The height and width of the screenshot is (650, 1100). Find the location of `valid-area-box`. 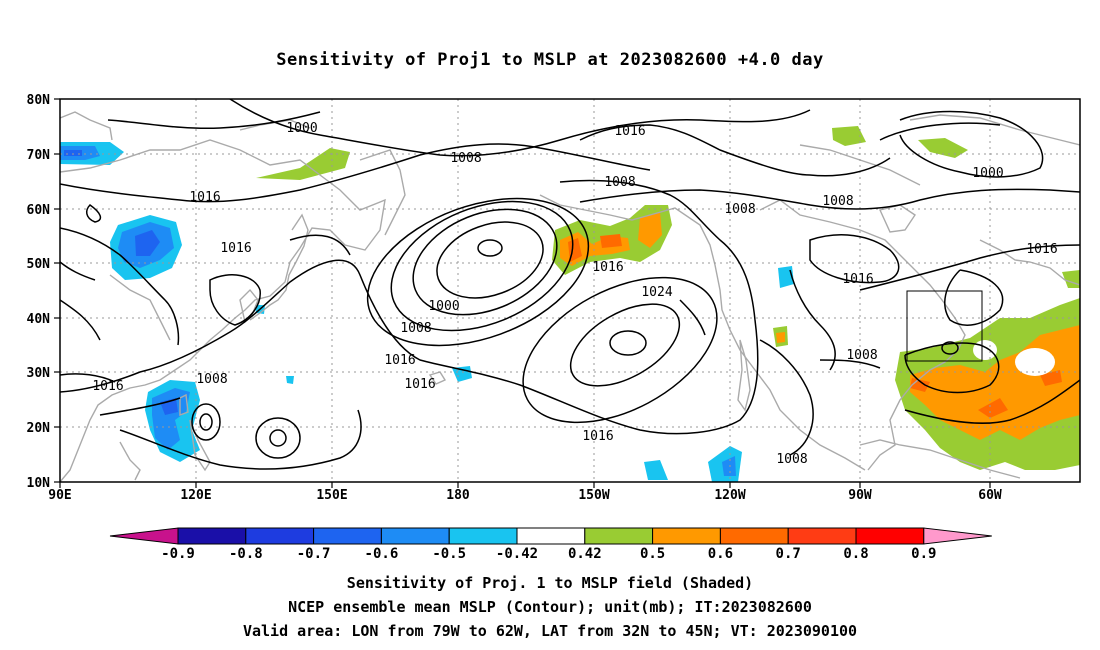

valid-area-box is located at coordinates (944, 326).